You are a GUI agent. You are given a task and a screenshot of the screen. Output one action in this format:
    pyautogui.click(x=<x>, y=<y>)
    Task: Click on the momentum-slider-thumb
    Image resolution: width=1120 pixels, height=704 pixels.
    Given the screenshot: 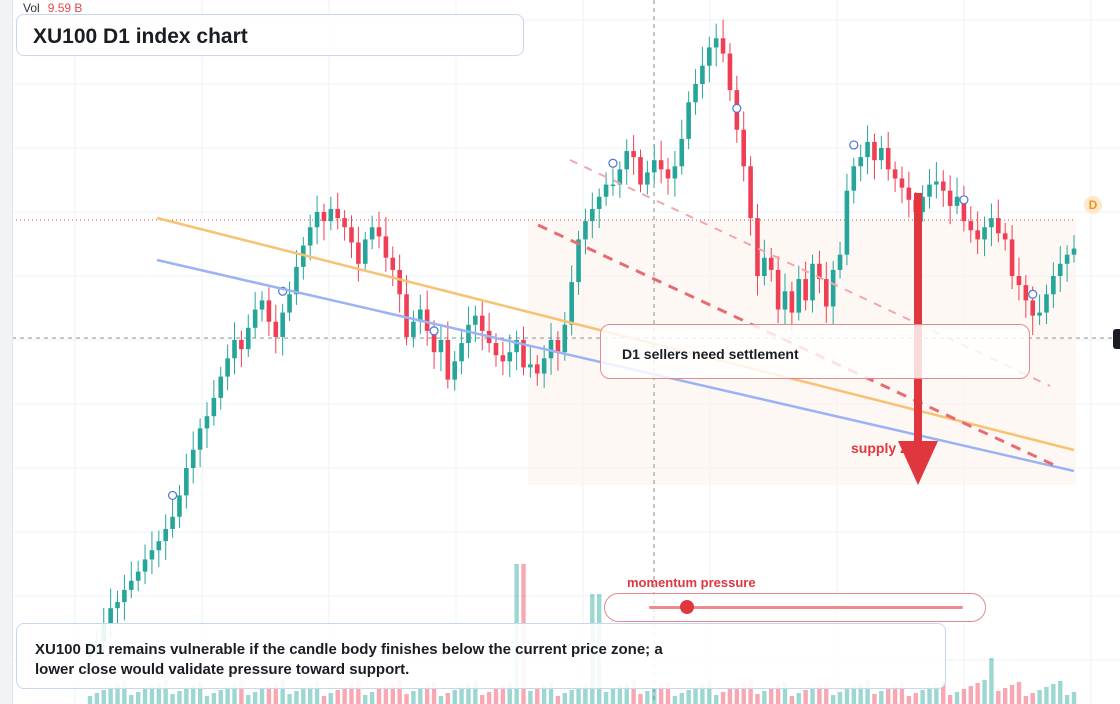 What is the action you would take?
    pyautogui.click(x=686, y=607)
    